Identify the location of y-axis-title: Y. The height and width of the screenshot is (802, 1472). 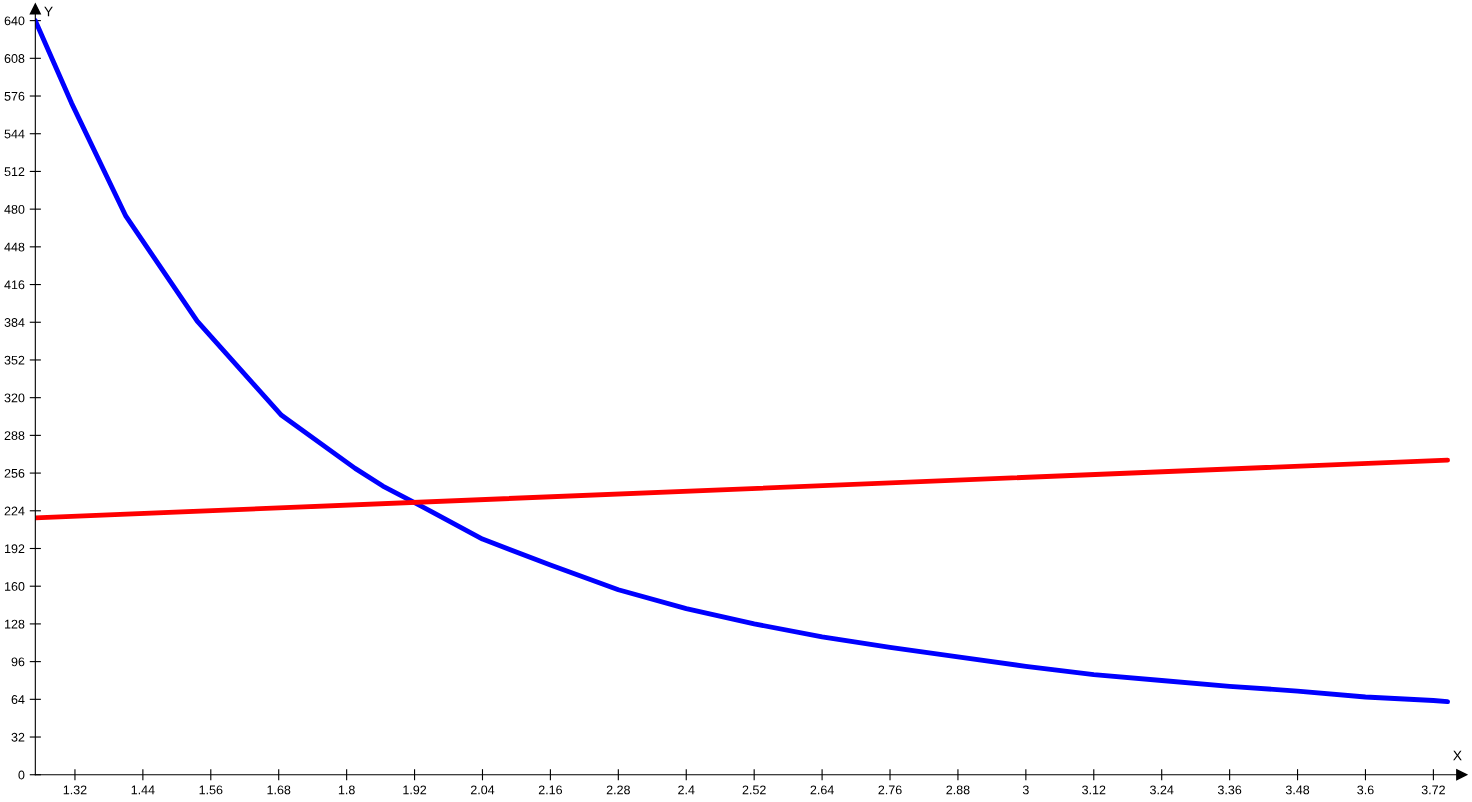
(48, 11).